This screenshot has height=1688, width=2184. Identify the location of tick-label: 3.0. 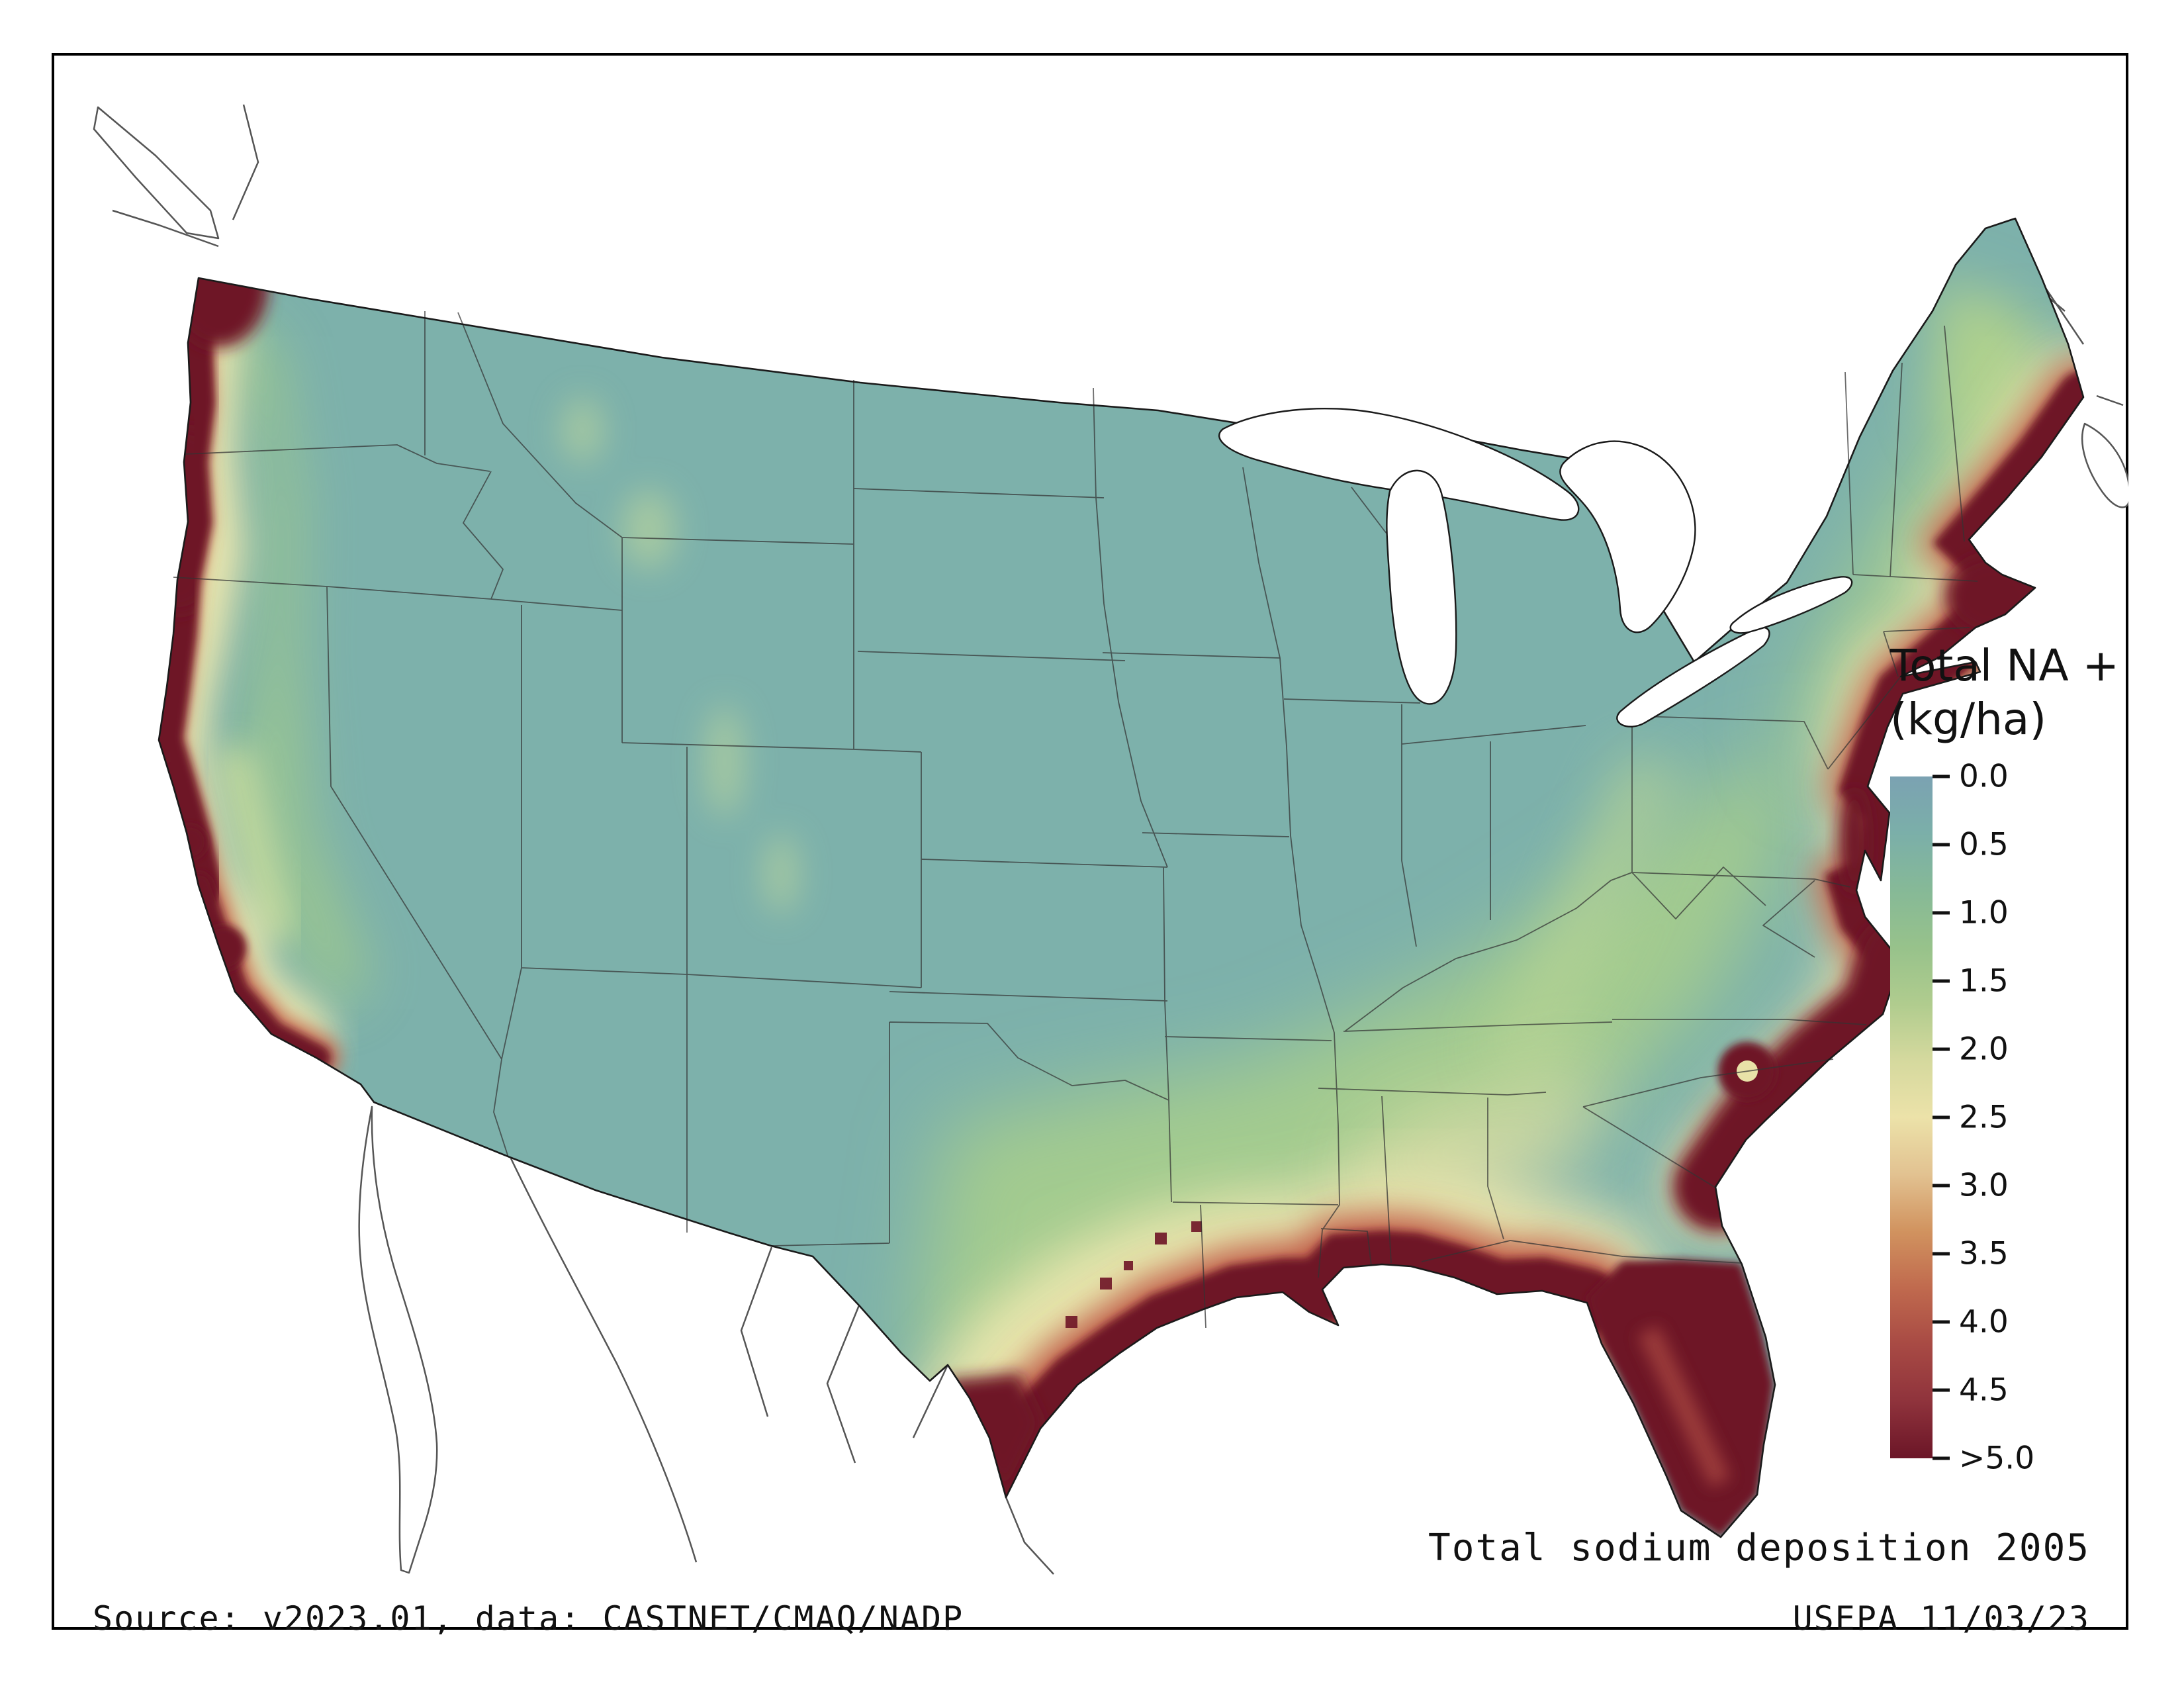
(1984, 1185).